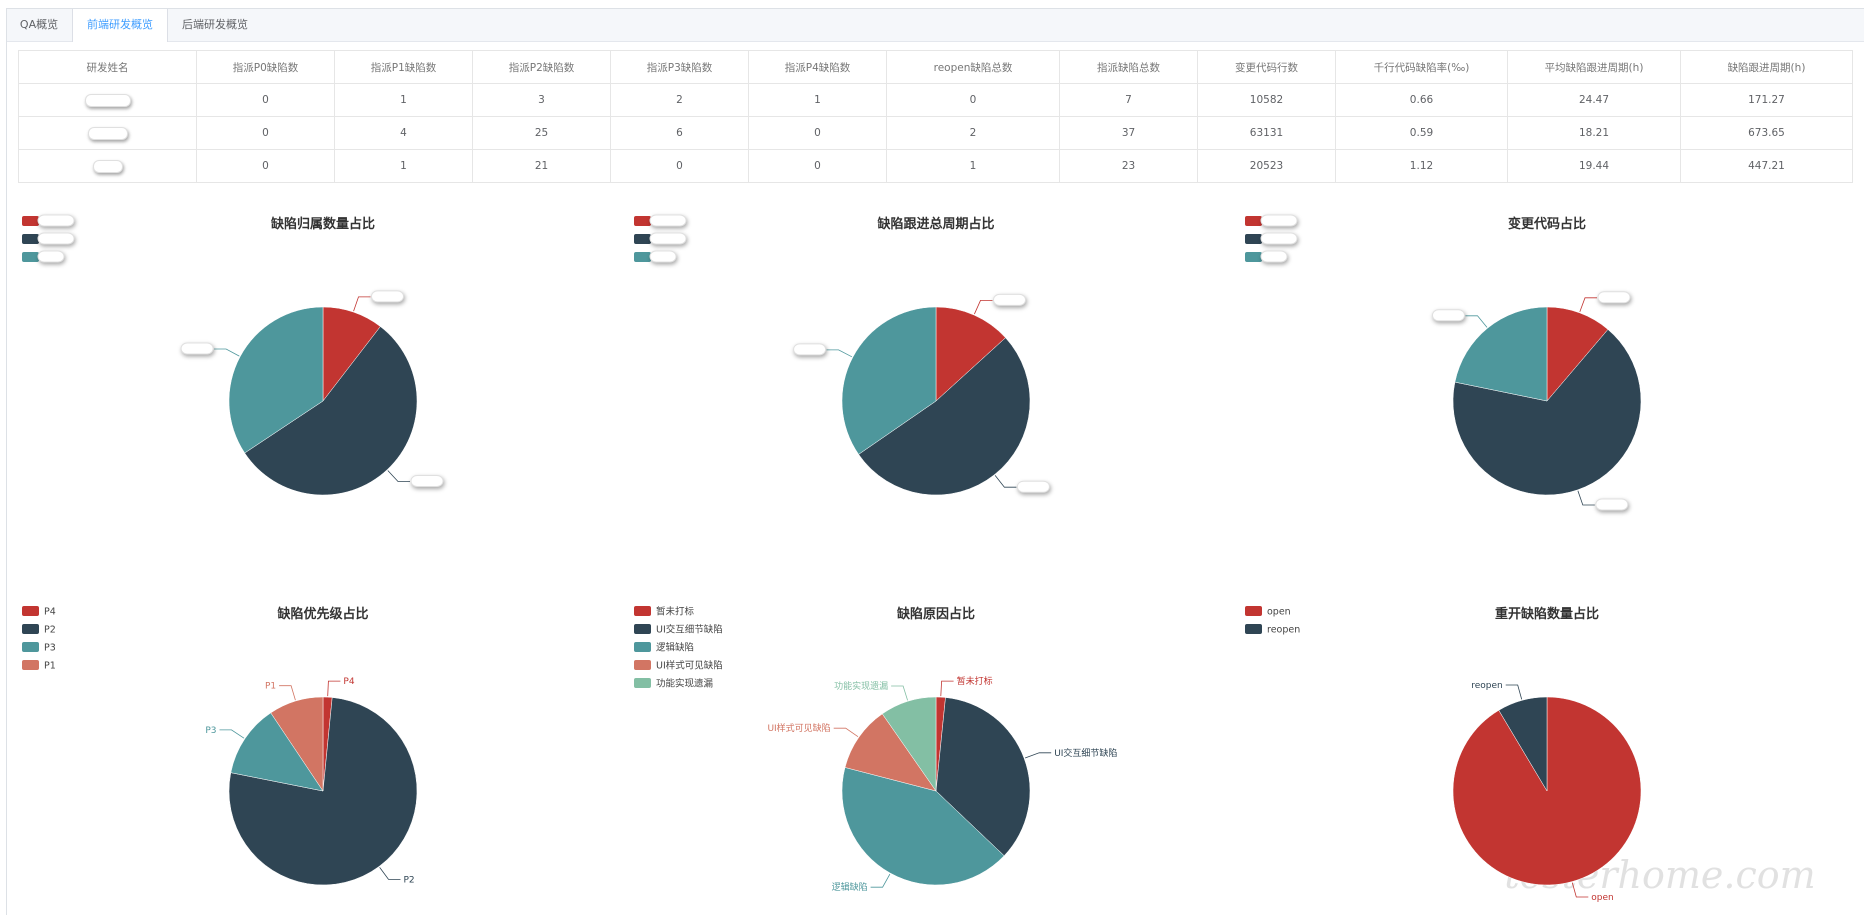 The width and height of the screenshot is (1864, 915). I want to click on slice-label: open, so click(1602, 898).